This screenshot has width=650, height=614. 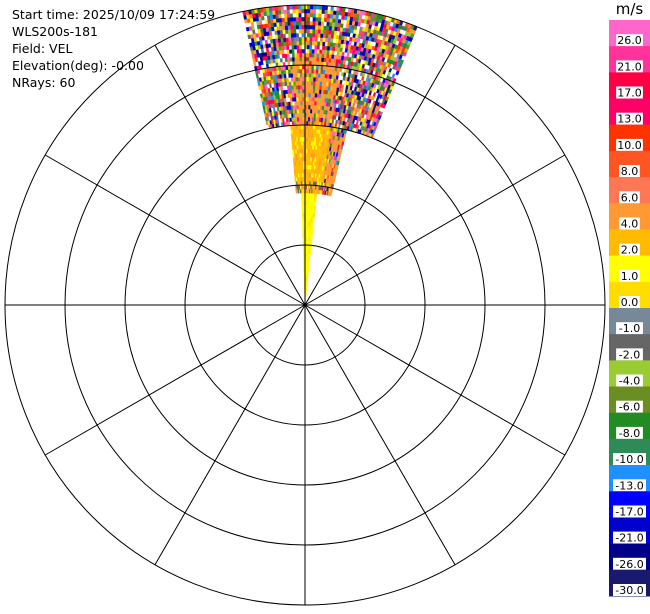 I want to click on colorbar-tick-label: 10.0, so click(x=629, y=145).